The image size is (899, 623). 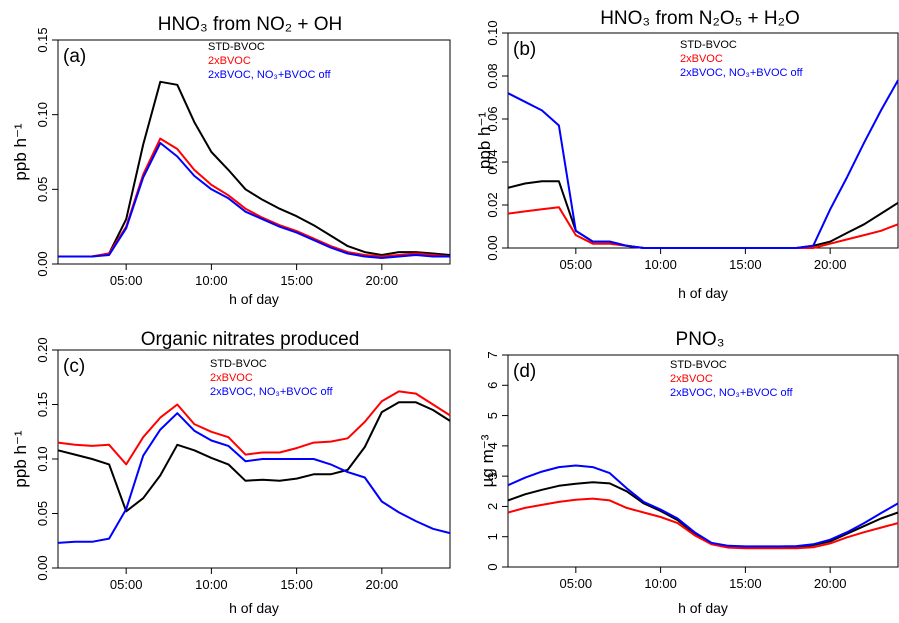 I want to click on y-tick-label: 0.04, so click(x=492, y=161).